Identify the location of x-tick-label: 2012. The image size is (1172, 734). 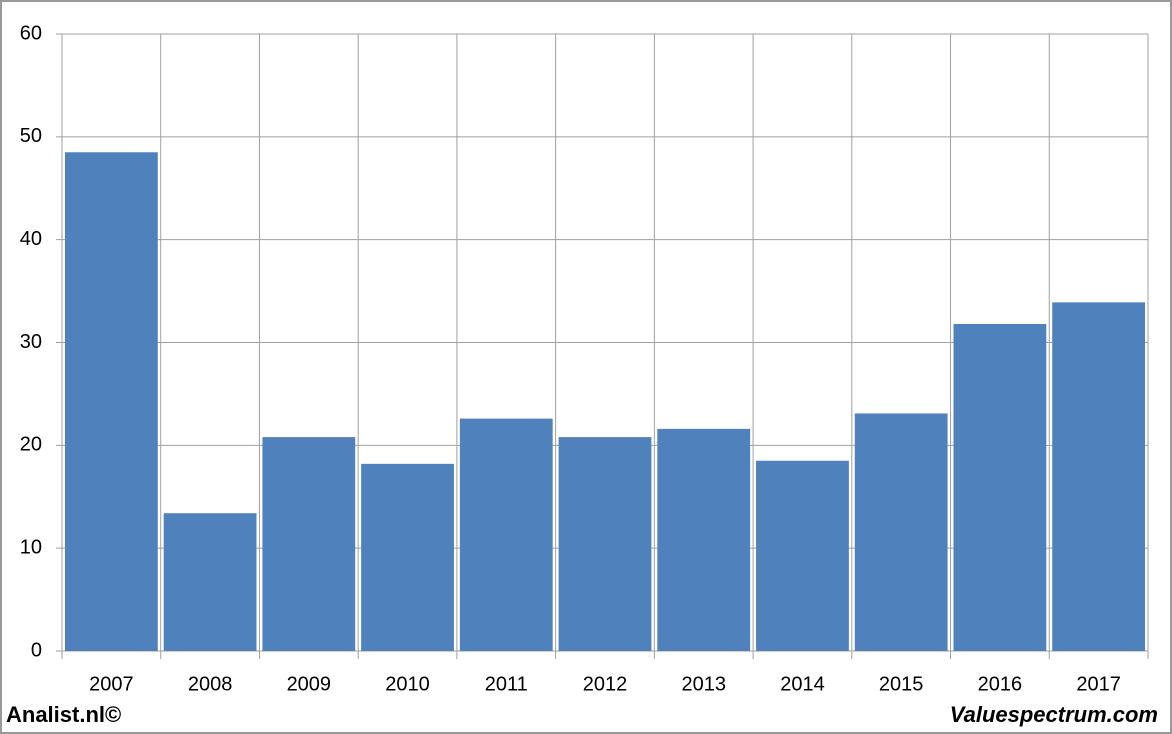
(605, 684).